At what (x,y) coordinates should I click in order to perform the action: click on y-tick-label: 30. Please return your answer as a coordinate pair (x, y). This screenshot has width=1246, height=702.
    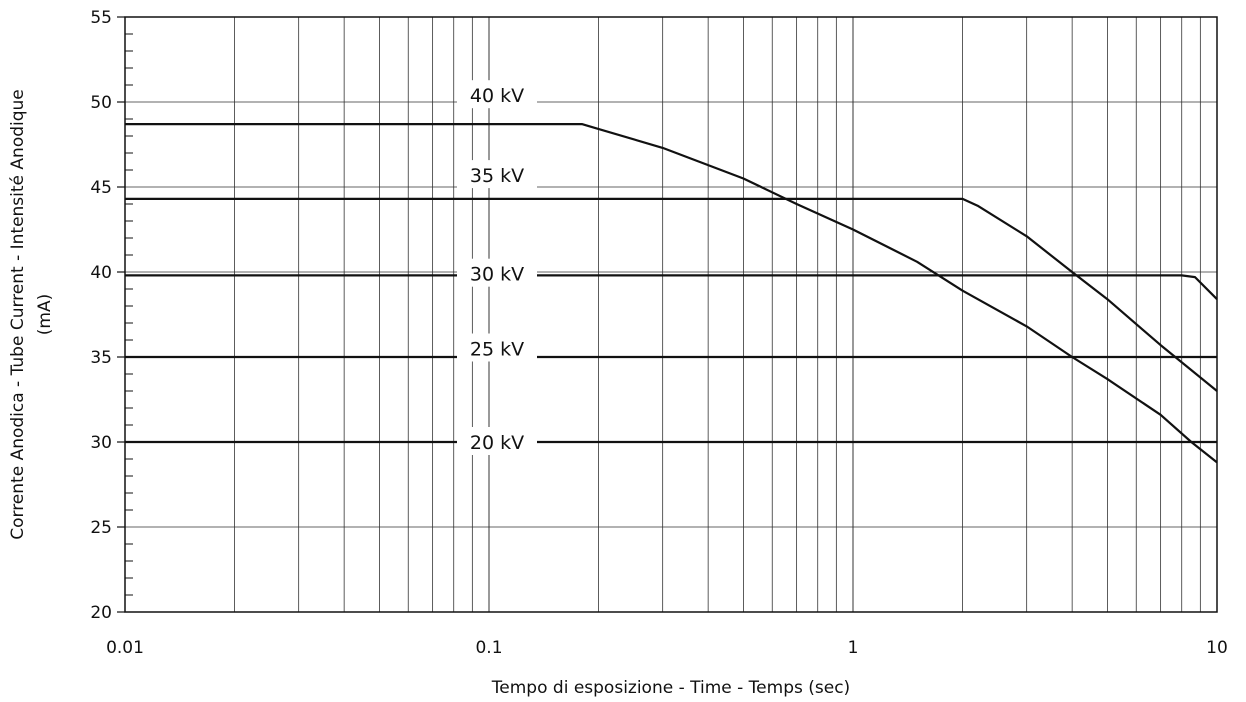
    Looking at the image, I should click on (101, 443).